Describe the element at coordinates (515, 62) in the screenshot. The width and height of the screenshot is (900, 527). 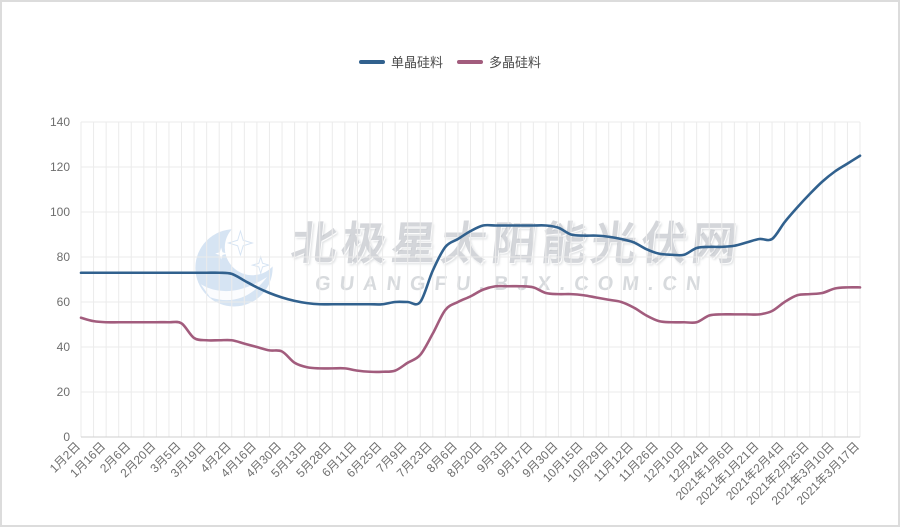
I see `legend-label: 多晶硅料` at that location.